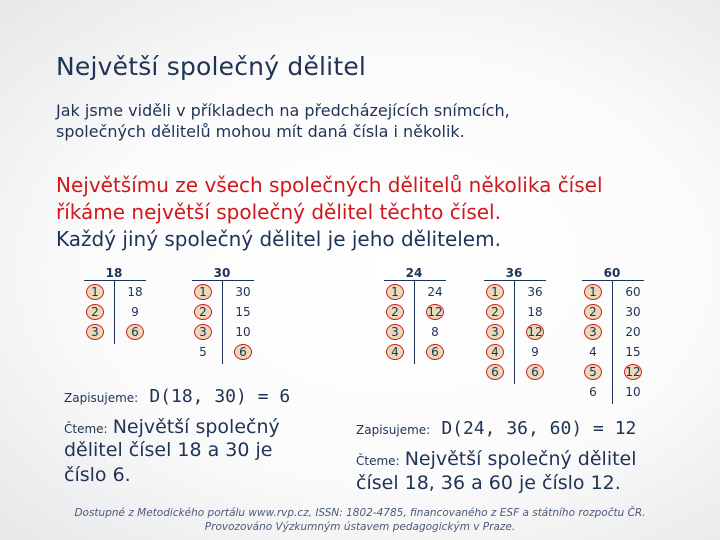 Image resolution: width=720 pixels, height=540 pixels. I want to click on gcd-notation: D(24, 36, 60) = 12, so click(539, 428).